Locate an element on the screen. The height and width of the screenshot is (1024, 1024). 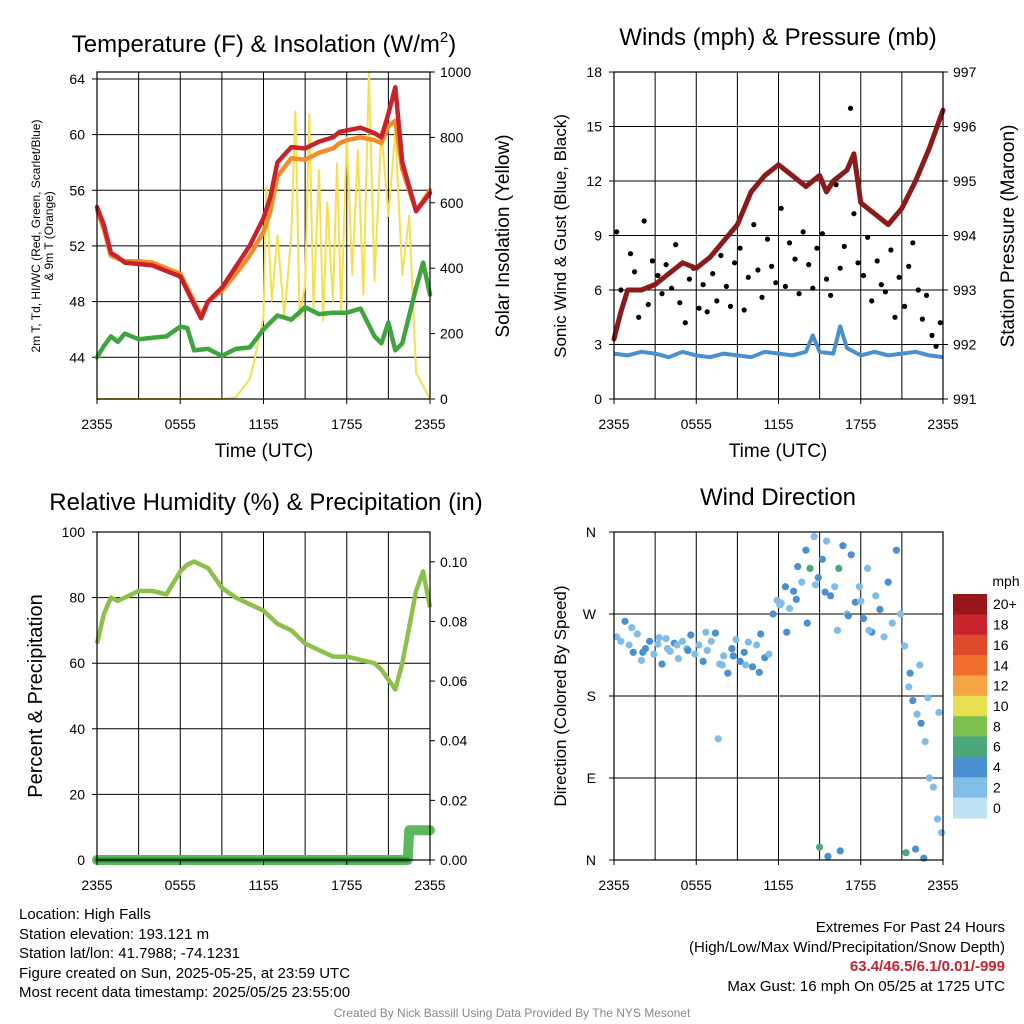
y2-tick-label: 0.04 is located at coordinates (453, 741).